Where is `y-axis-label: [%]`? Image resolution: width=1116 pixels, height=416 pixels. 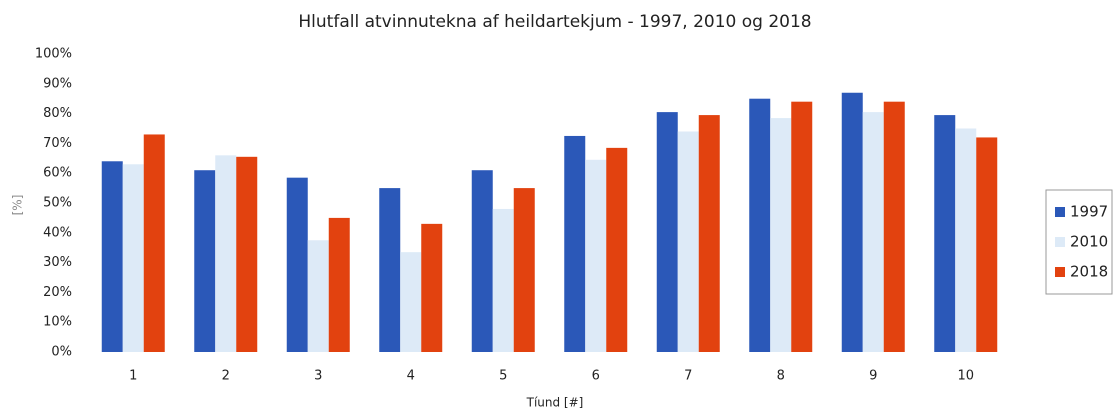
y-axis-label: [%] is located at coordinates (18, 205).